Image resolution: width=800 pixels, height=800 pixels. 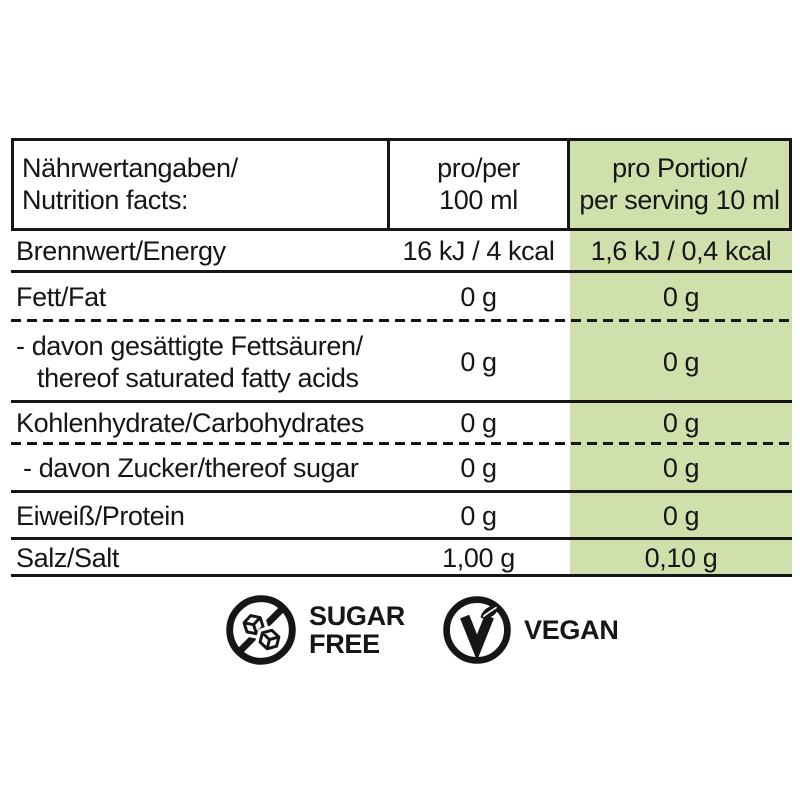 I want to click on table-row-protein: Eiweiß/Protein 0 g 0 g, so click(x=401, y=516).